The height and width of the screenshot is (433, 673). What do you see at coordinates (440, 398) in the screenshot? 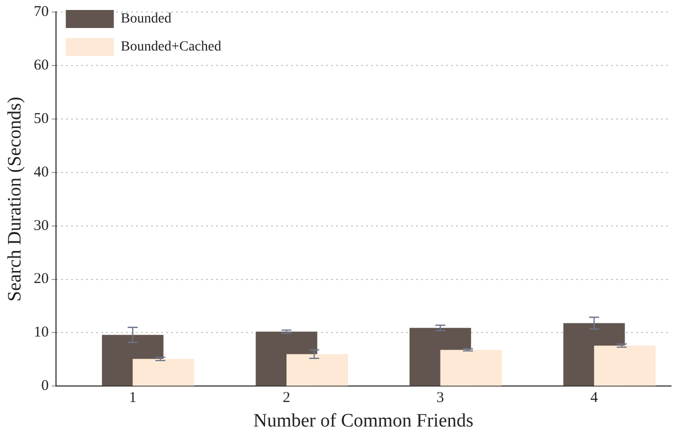
I see `x-tick-label: 3` at bounding box center [440, 398].